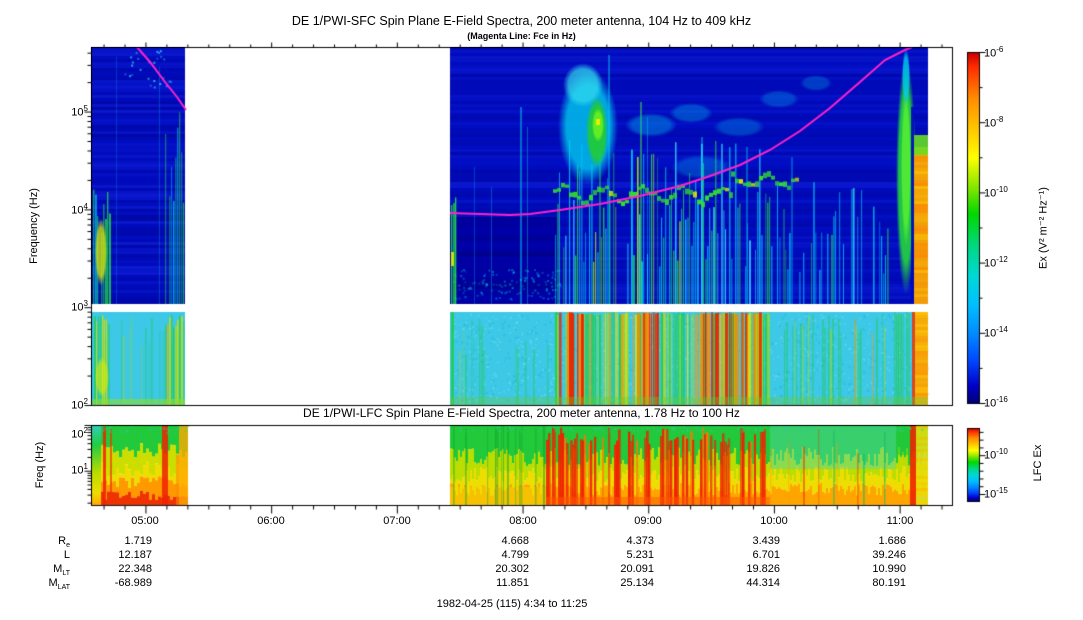  What do you see at coordinates (79, 209) in the screenshot?
I see `sfc-ytick-1e4: 10⁴` at bounding box center [79, 209].